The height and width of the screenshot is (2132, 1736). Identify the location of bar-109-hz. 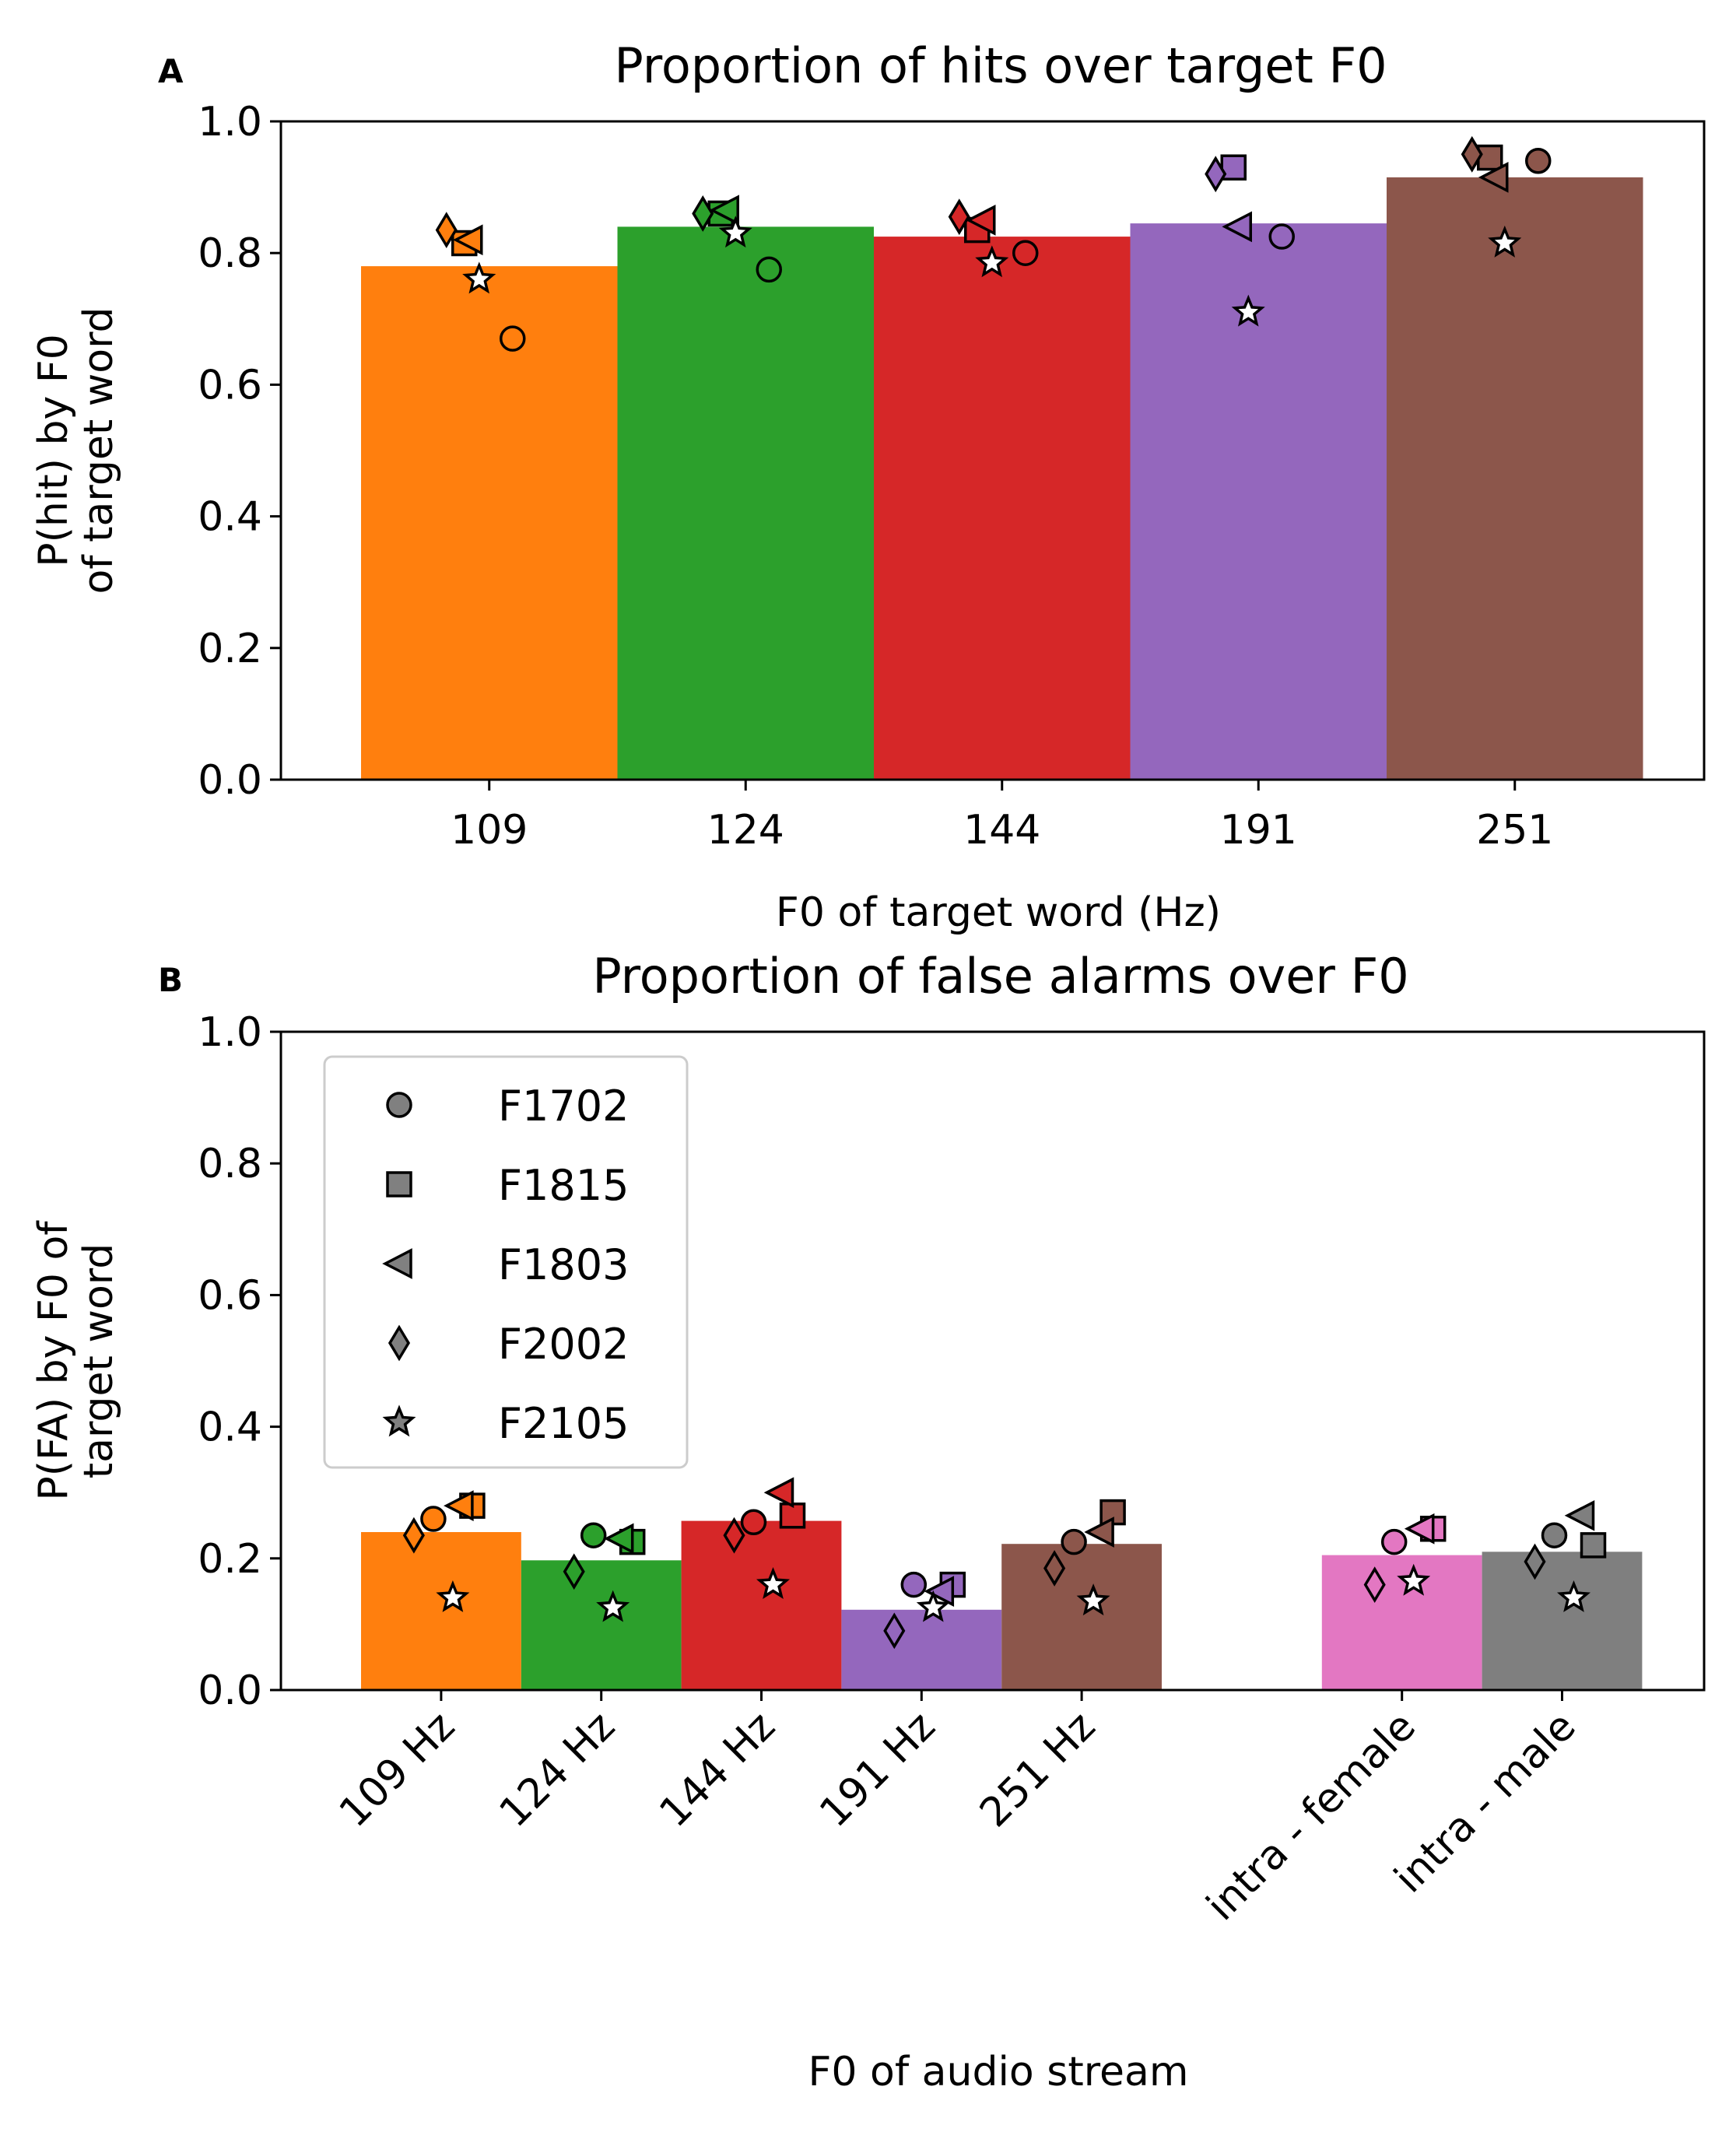
(441, 1611).